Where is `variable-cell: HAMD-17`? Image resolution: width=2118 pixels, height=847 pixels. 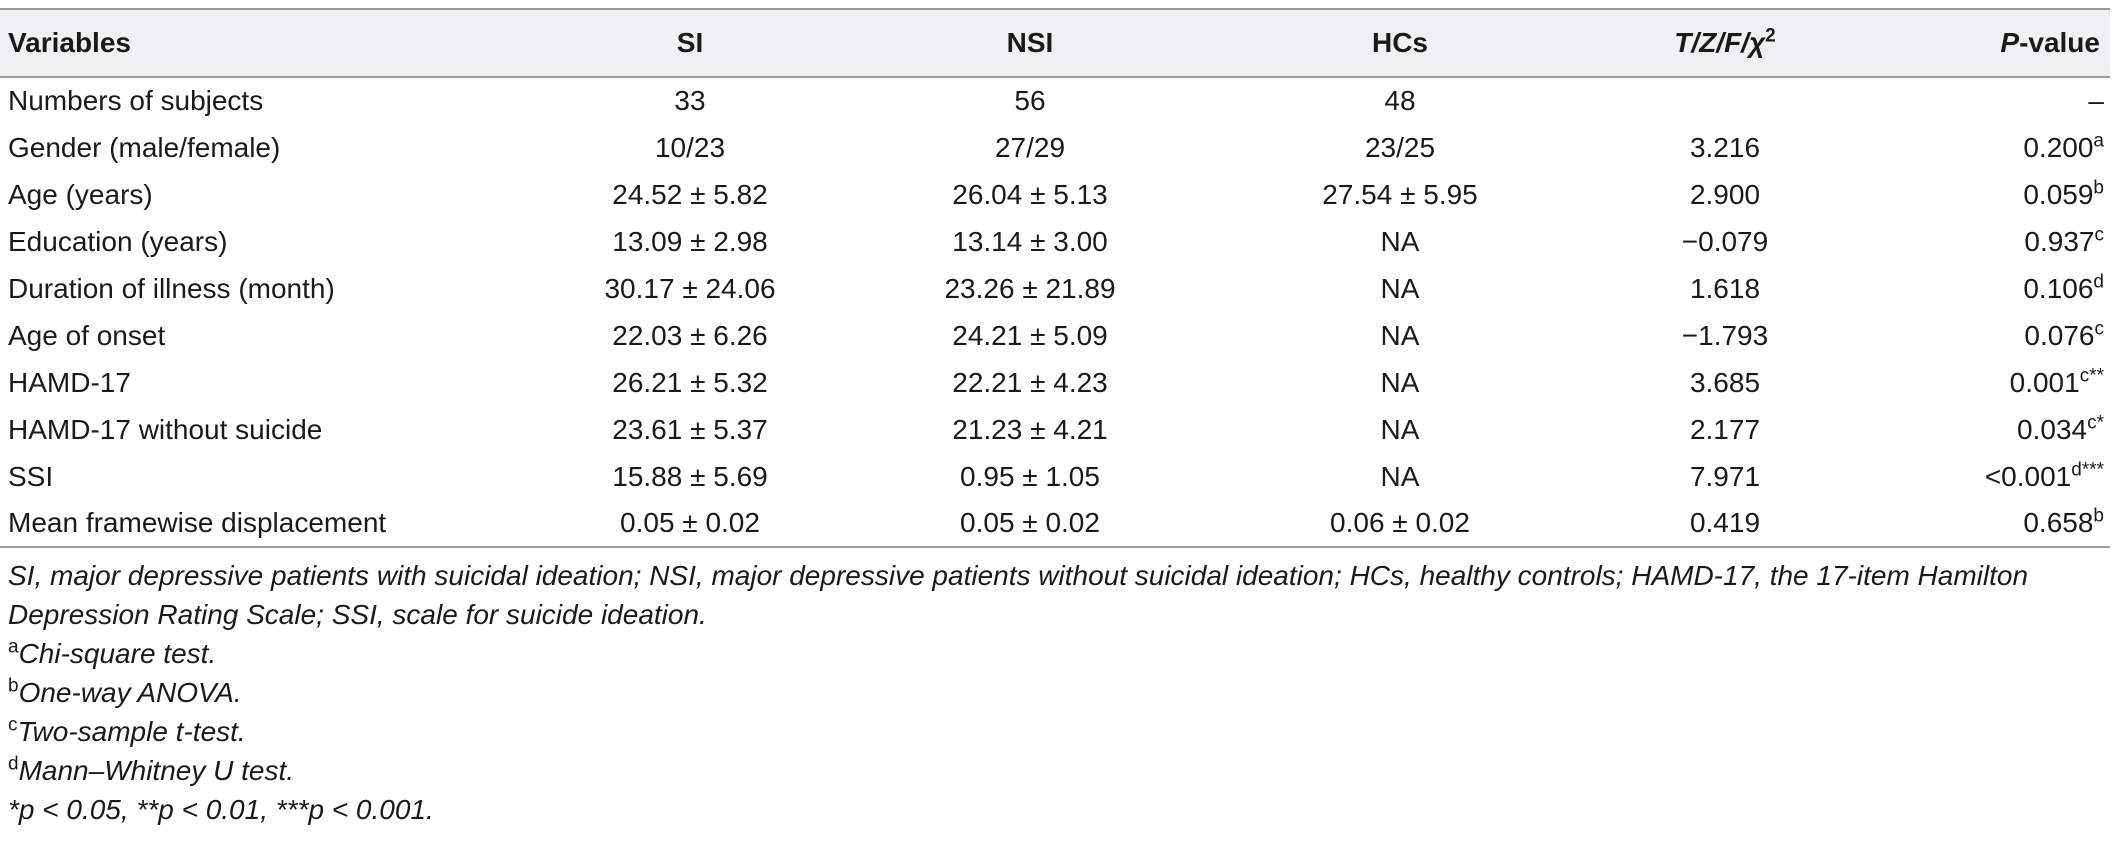 variable-cell: HAMD-17 is located at coordinates (69, 382).